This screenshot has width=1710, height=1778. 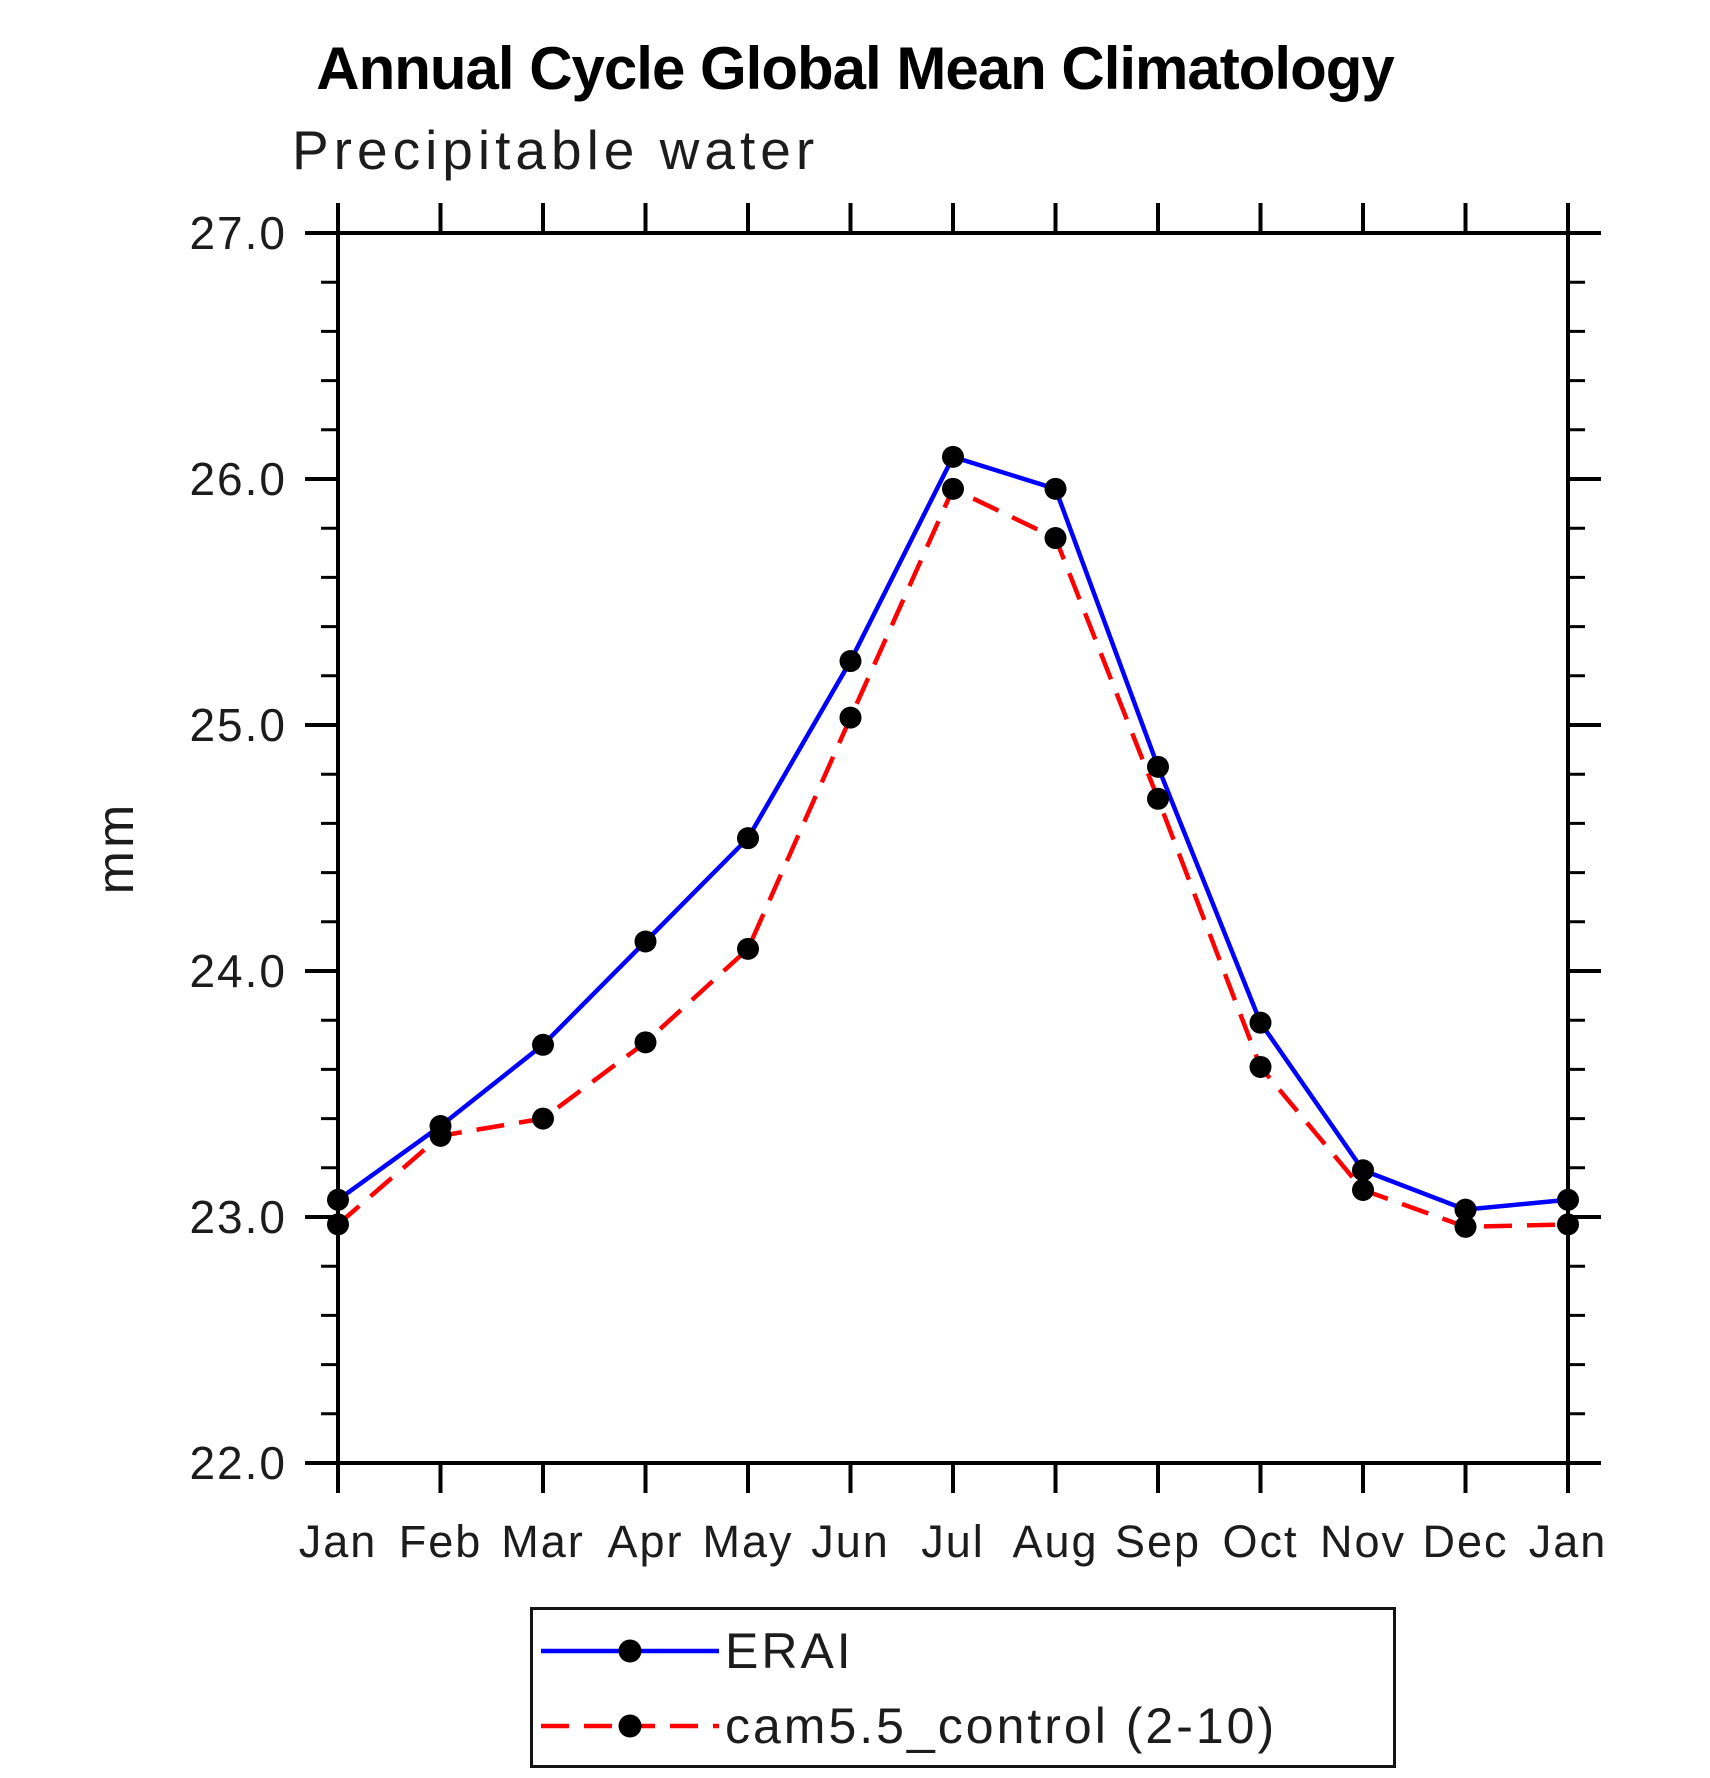 I want to click on legend-label: ERAI, so click(x=789, y=1651).